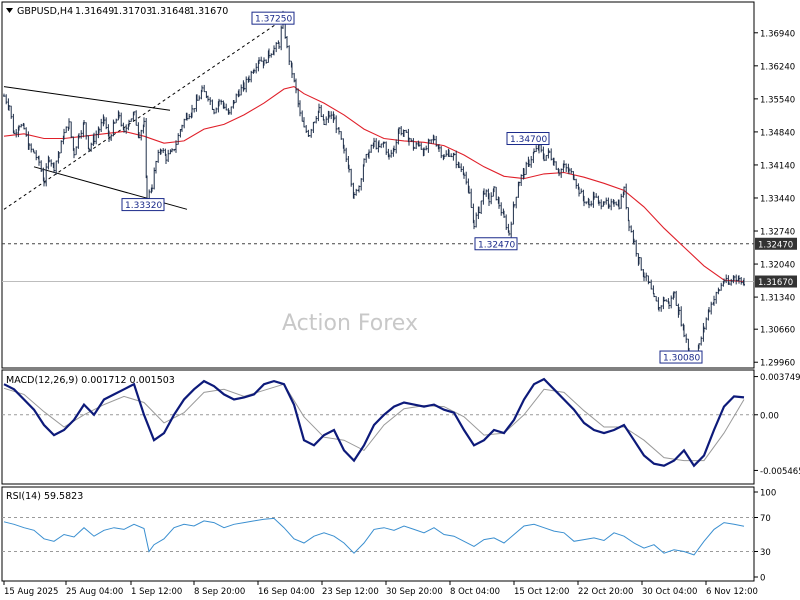 The height and width of the screenshot is (600, 800). I want to click on support-level-label: 1.32470, so click(775, 245).